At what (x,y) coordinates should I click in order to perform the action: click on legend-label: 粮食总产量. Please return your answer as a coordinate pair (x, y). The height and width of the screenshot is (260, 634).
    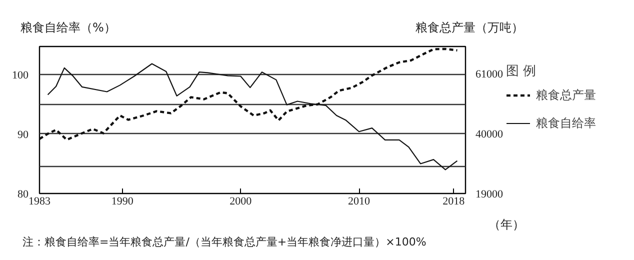
    Looking at the image, I should click on (566, 95).